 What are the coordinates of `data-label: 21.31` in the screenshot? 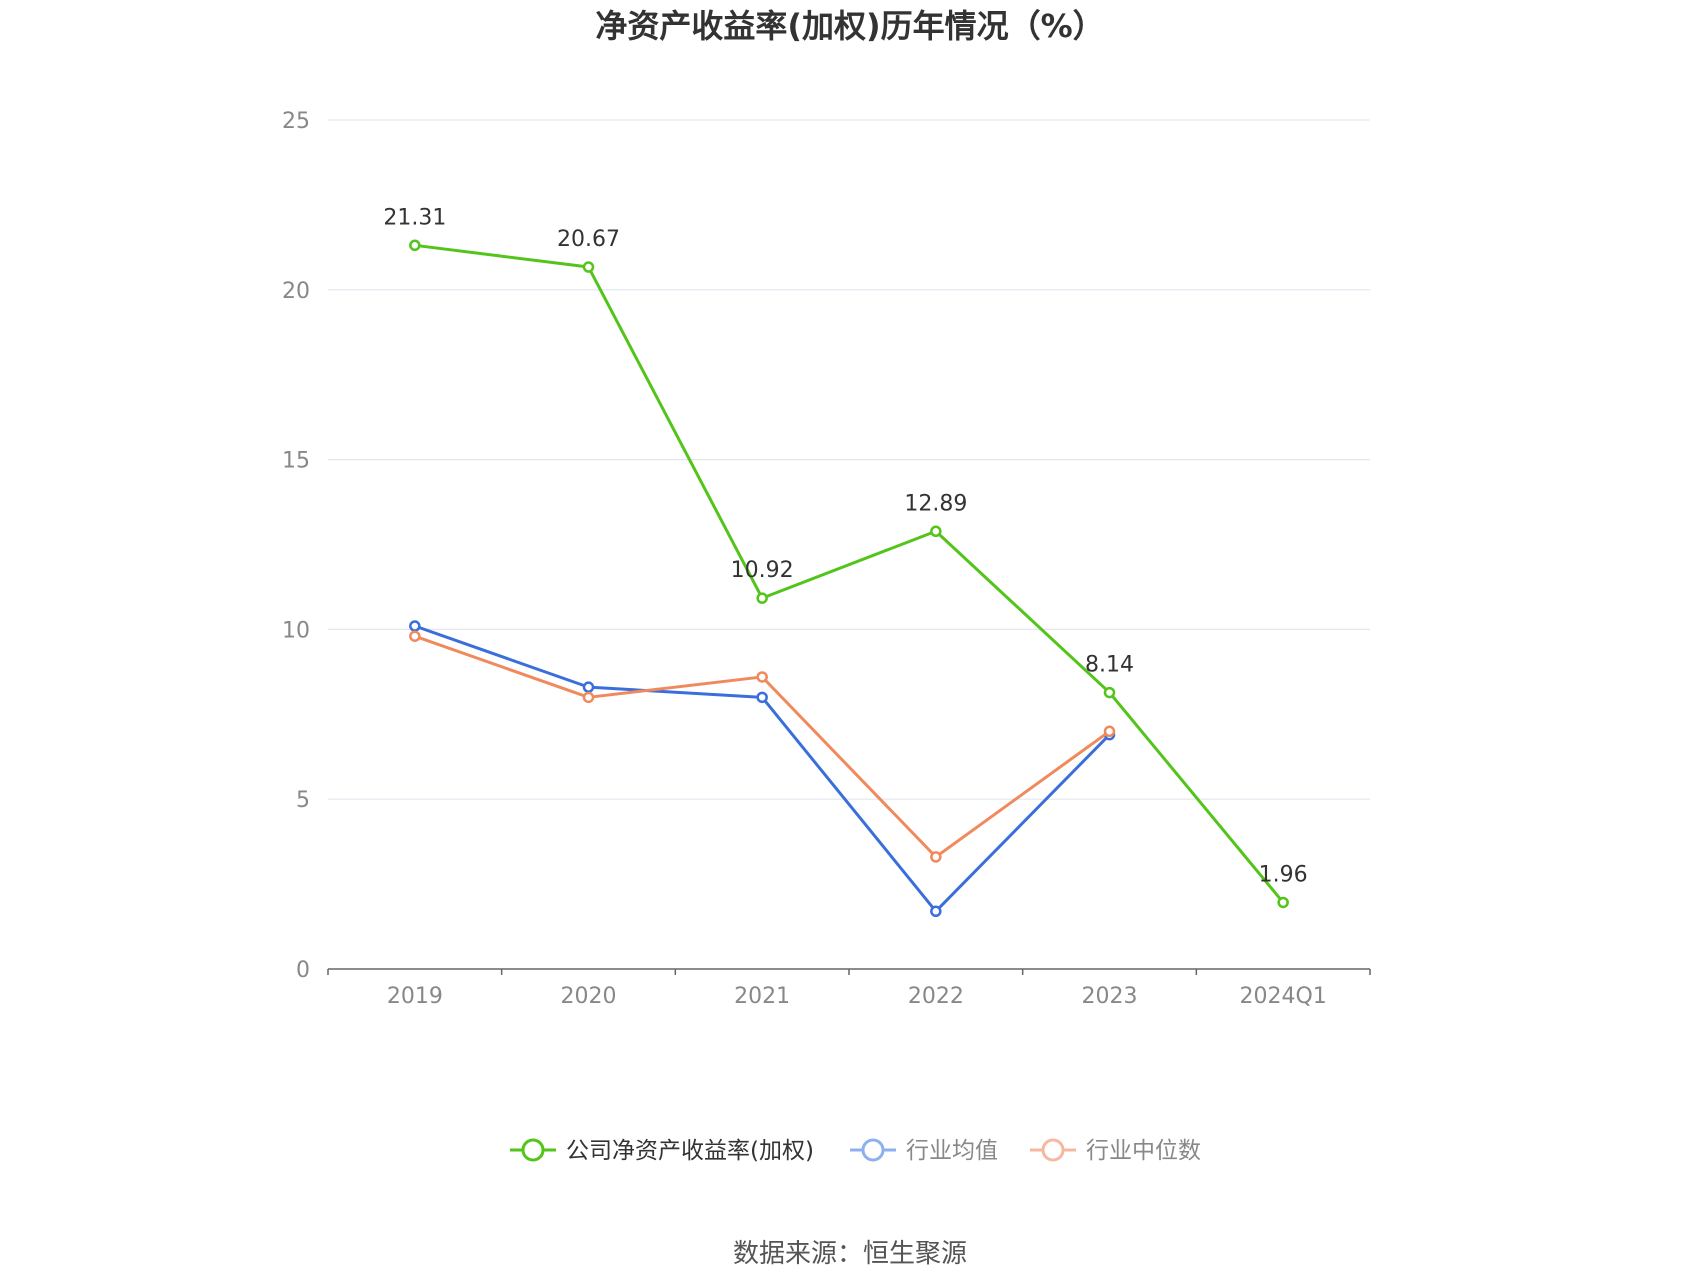 It's located at (414, 217).